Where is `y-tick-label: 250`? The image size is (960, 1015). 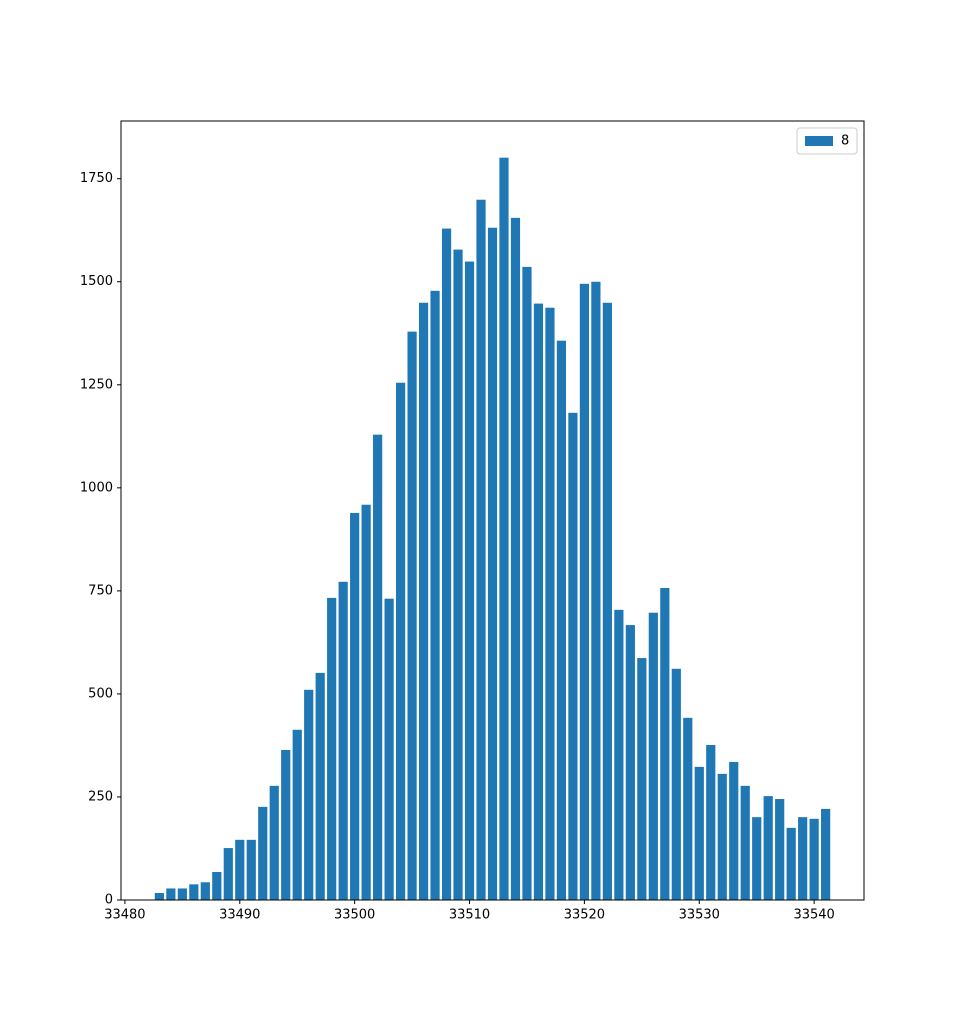
y-tick-label: 250 is located at coordinates (100, 796).